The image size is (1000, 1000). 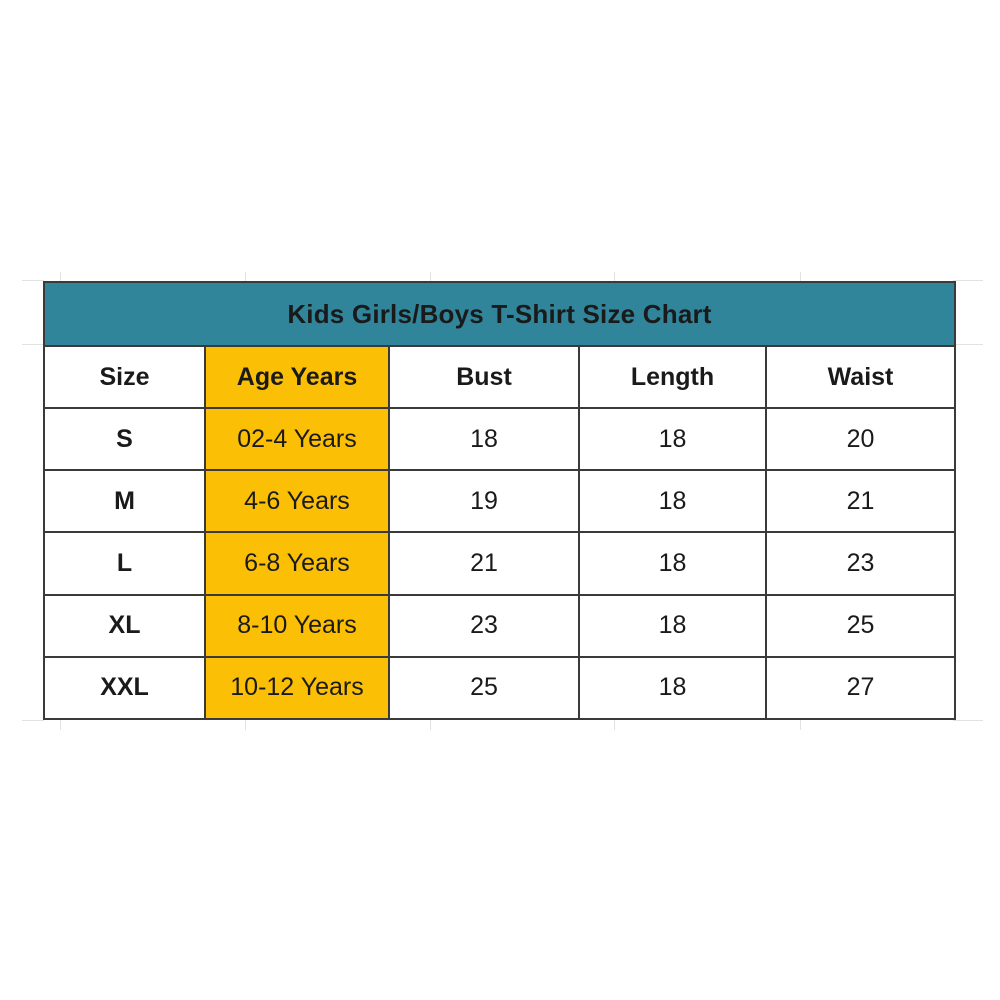 I want to click on table-row: XXL 10-12 Years 25 18 27, so click(x=500, y=688).